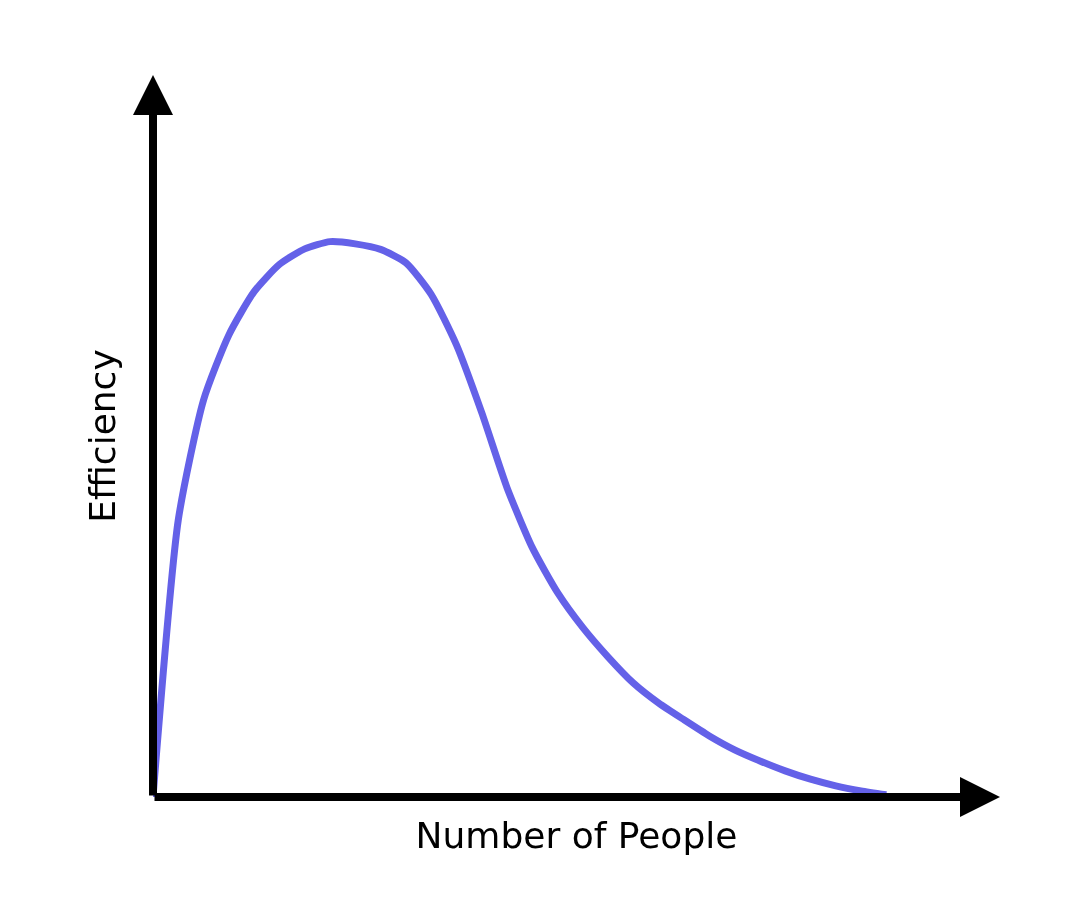  What do you see at coordinates (102, 436) in the screenshot?
I see `y-axis-title: Efficiency` at bounding box center [102, 436].